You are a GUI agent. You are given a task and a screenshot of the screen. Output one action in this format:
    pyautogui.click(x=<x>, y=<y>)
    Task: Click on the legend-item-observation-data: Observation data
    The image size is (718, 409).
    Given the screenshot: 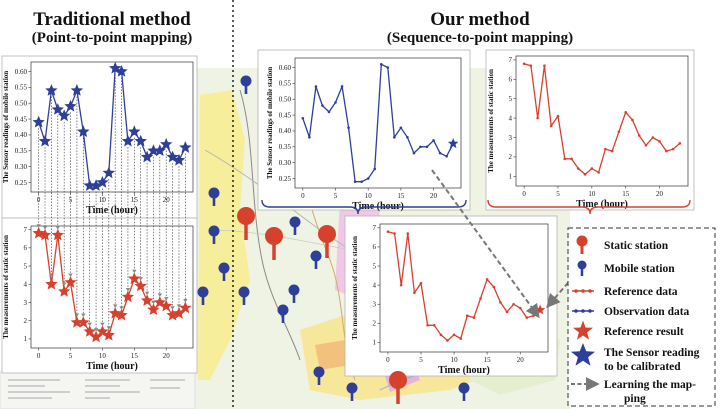 What is the action you would take?
    pyautogui.click(x=631, y=312)
    